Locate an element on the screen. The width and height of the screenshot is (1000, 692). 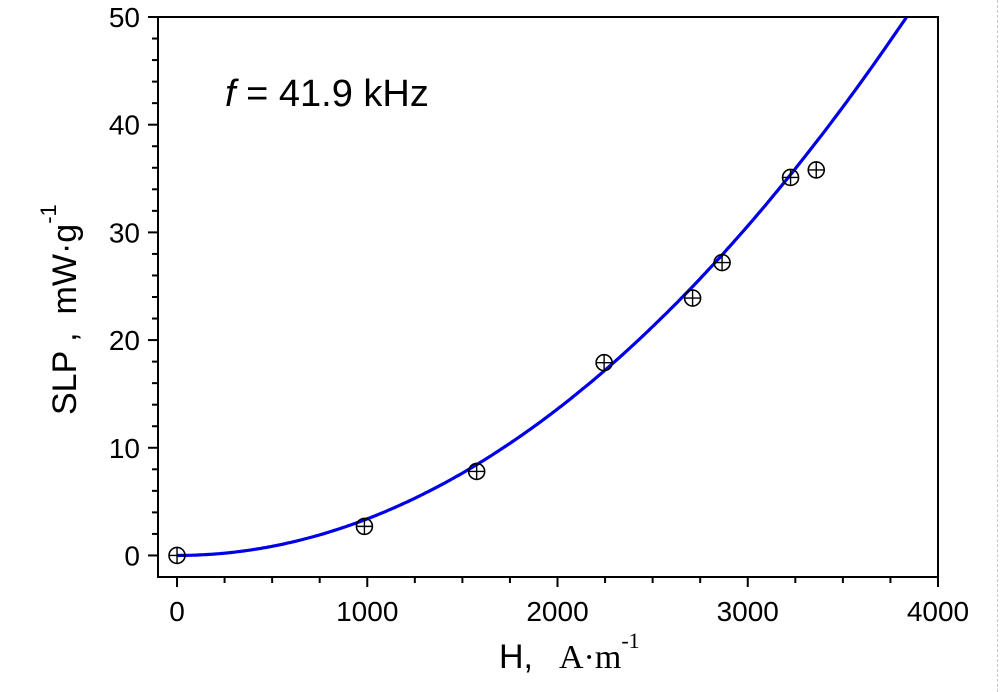
y-axis-title: SLP , mW·g-1 is located at coordinates (60, 309).